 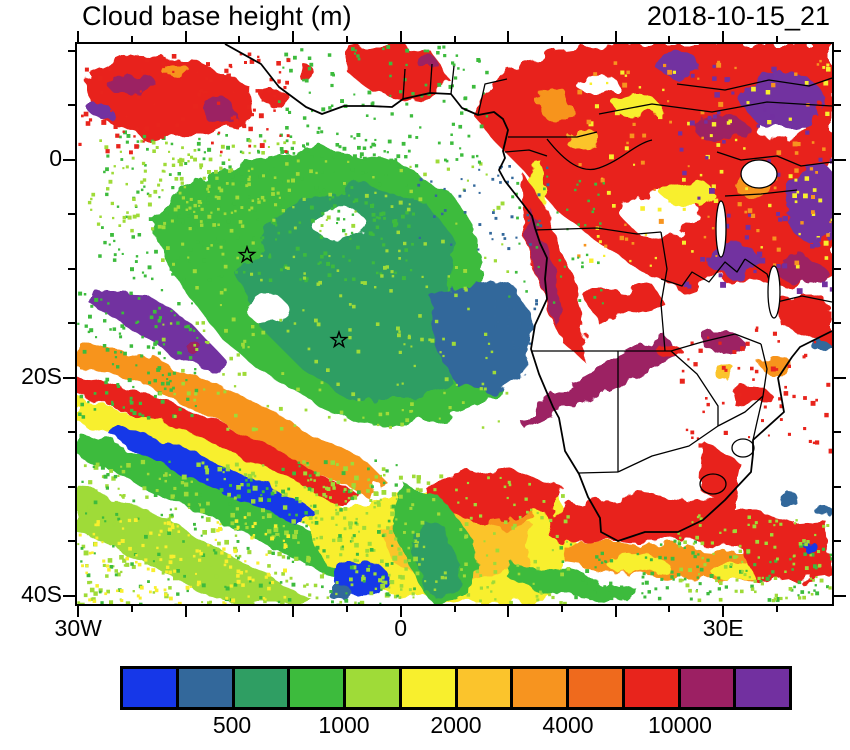 I want to click on colorbar-tick-label: 10000, so click(x=680, y=725).